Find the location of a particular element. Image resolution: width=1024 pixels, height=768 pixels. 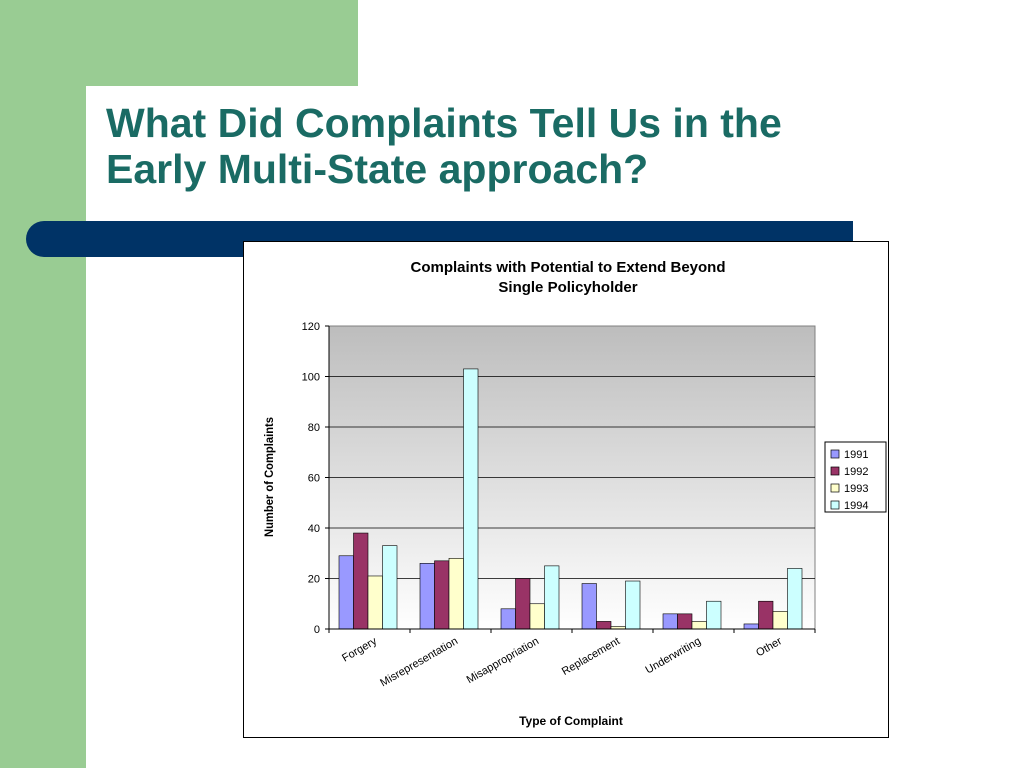

left-green-band is located at coordinates (43, 384).